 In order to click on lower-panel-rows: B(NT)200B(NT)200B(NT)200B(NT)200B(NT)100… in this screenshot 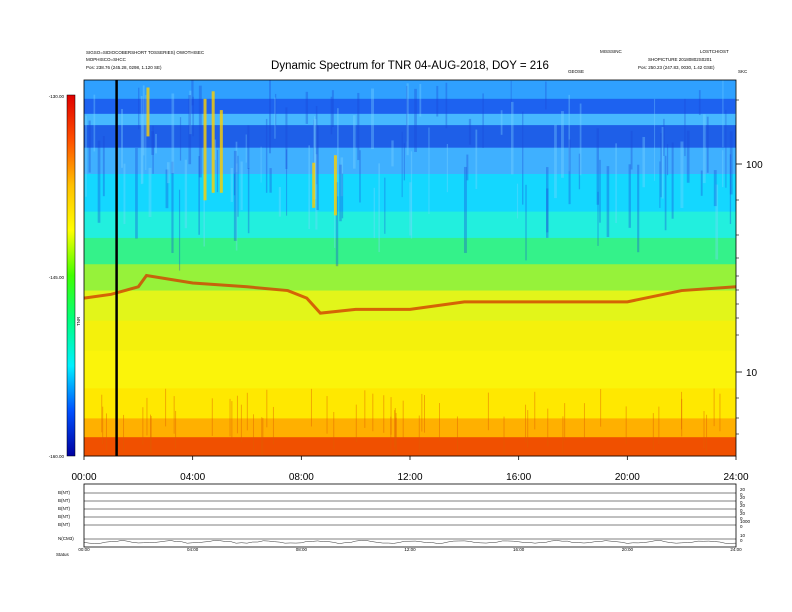, I will do `click(404, 515)`.